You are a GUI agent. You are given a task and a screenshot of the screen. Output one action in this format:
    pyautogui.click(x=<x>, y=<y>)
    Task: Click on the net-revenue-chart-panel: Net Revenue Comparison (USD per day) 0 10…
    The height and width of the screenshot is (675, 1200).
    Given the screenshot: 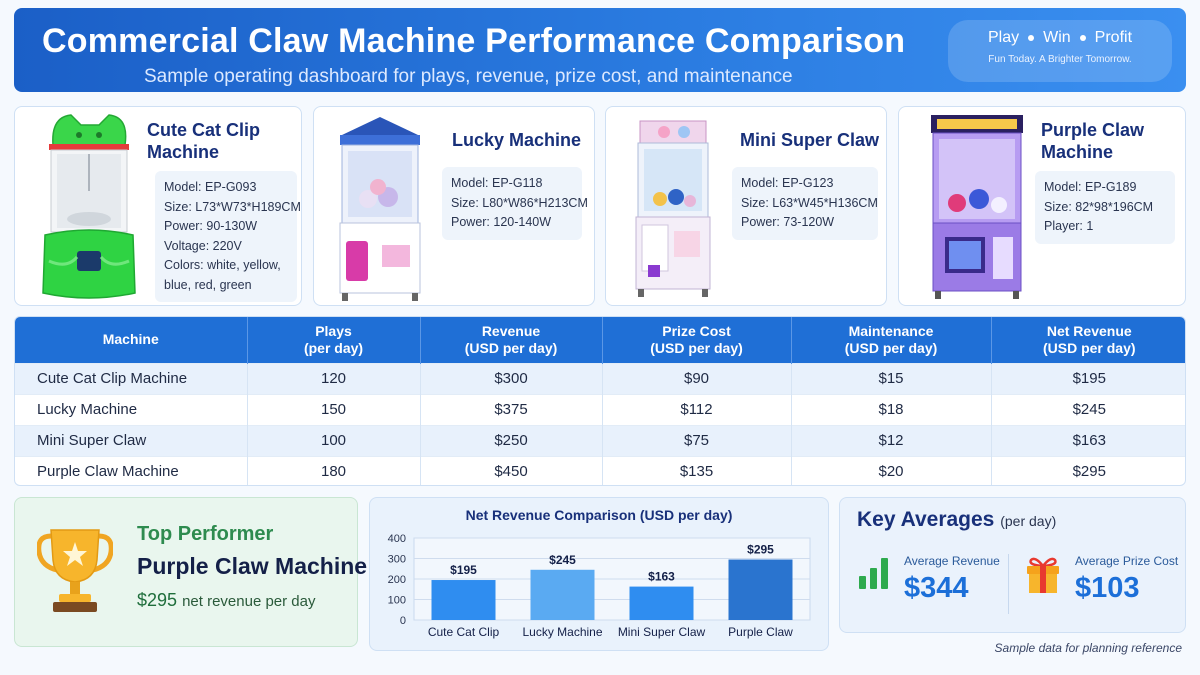 What is the action you would take?
    pyautogui.click(x=599, y=574)
    